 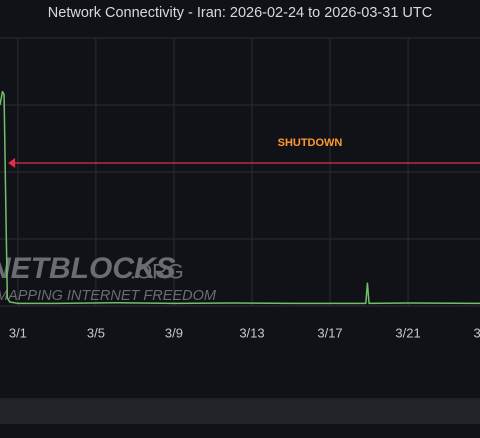 What do you see at coordinates (407, 332) in the screenshot?
I see `x-tick-label: 3/21` at bounding box center [407, 332].